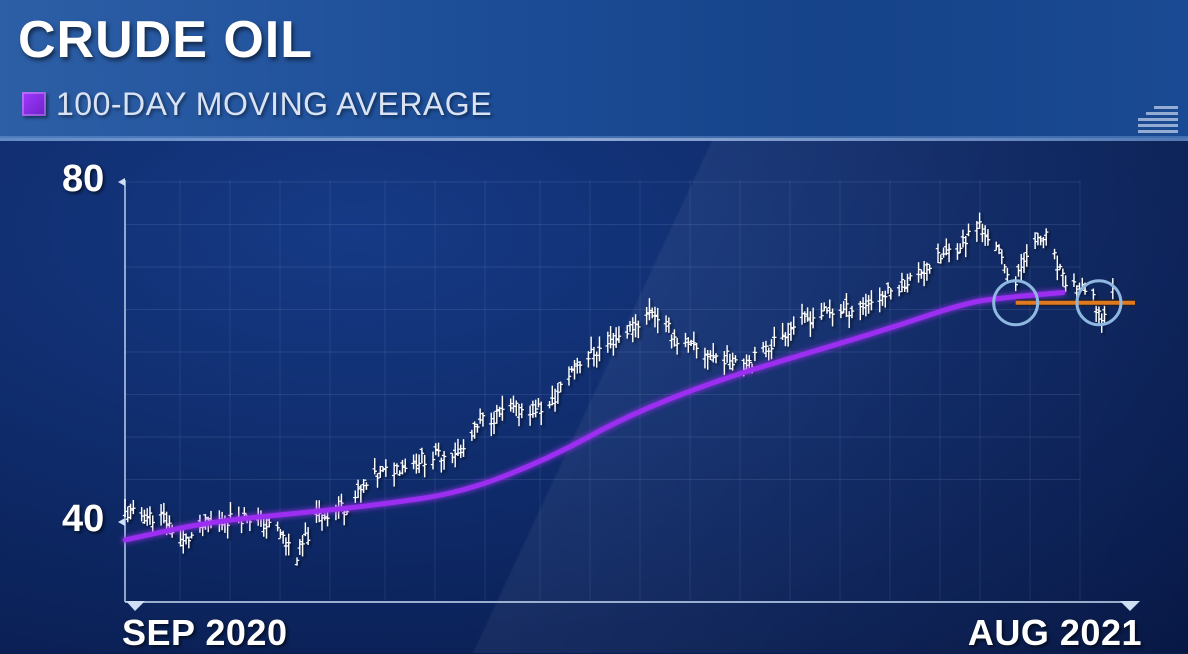 This screenshot has height=654, width=1188. I want to click on y-tick-label: 80, so click(83, 179).